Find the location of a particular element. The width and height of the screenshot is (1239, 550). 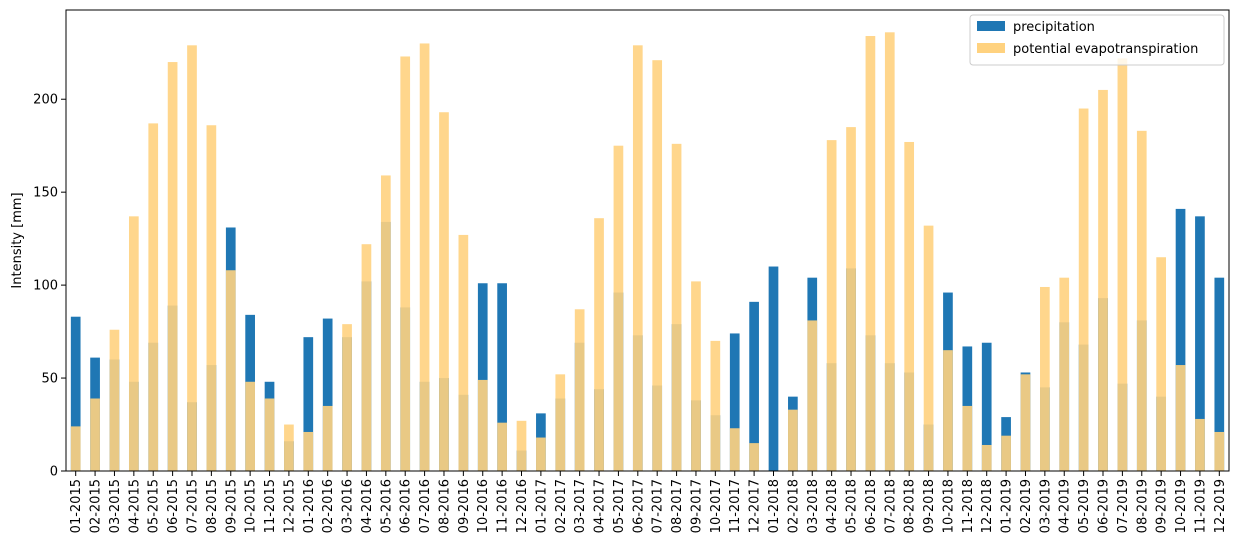

x-tick-label-03-2019: 03-2019 is located at coordinates (1045, 506).